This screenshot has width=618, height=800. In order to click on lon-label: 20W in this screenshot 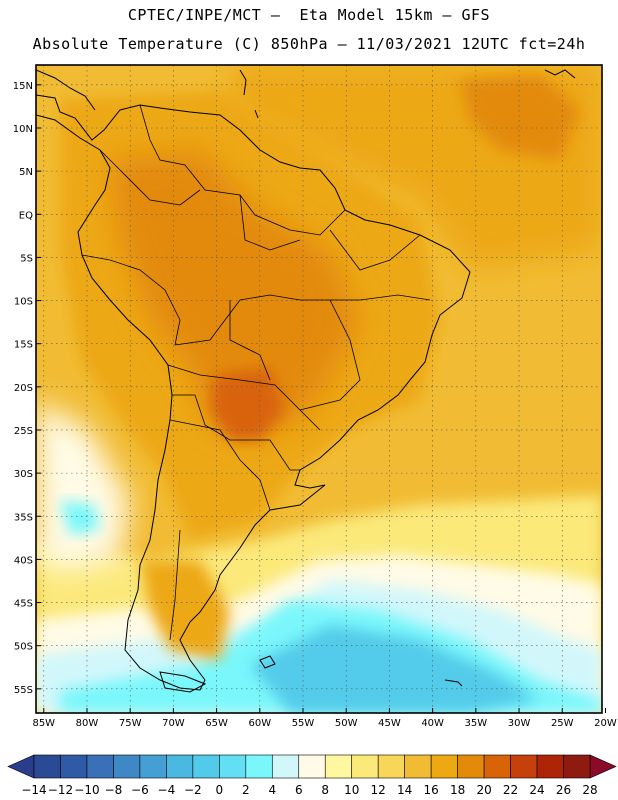, I will do `click(605, 723)`.